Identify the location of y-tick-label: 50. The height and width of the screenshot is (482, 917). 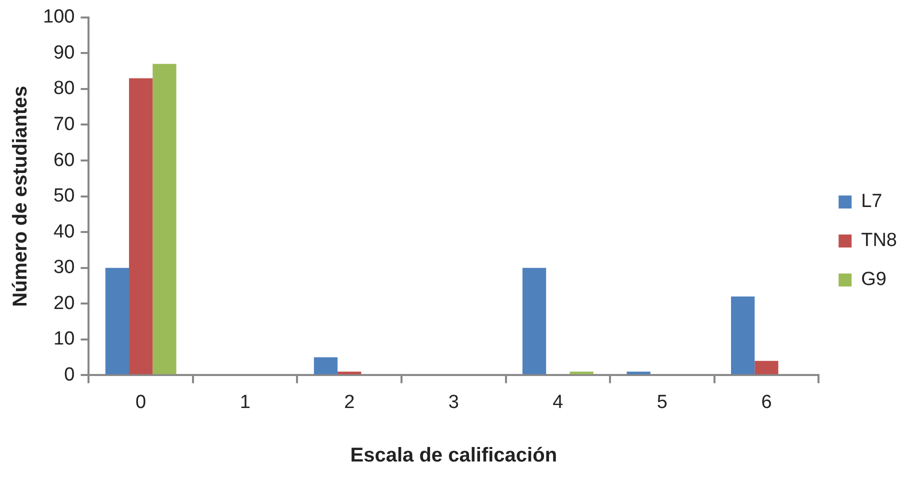
(64, 196).